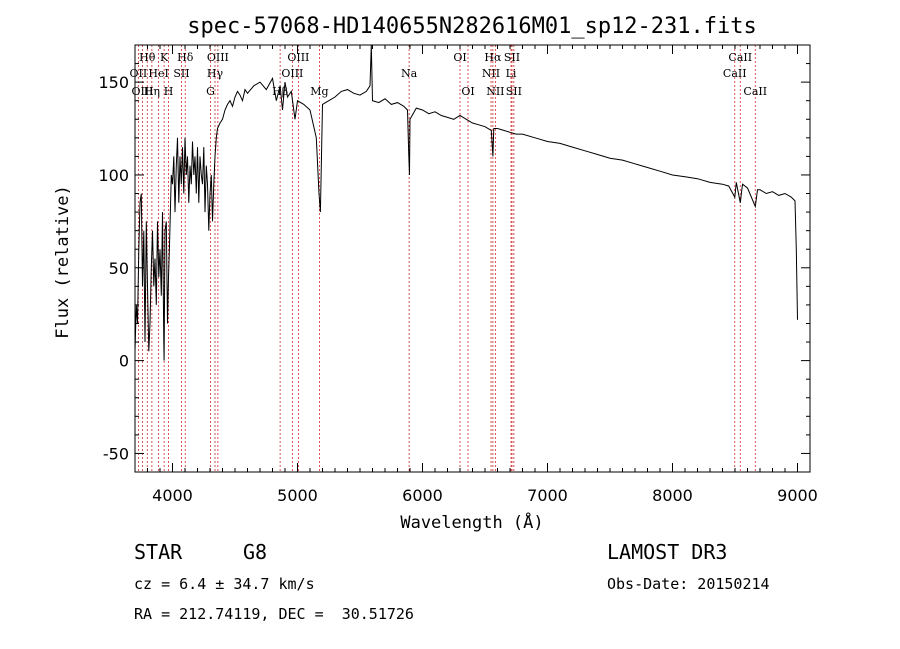  I want to click on line-marker-label: Hη, so click(152, 91).